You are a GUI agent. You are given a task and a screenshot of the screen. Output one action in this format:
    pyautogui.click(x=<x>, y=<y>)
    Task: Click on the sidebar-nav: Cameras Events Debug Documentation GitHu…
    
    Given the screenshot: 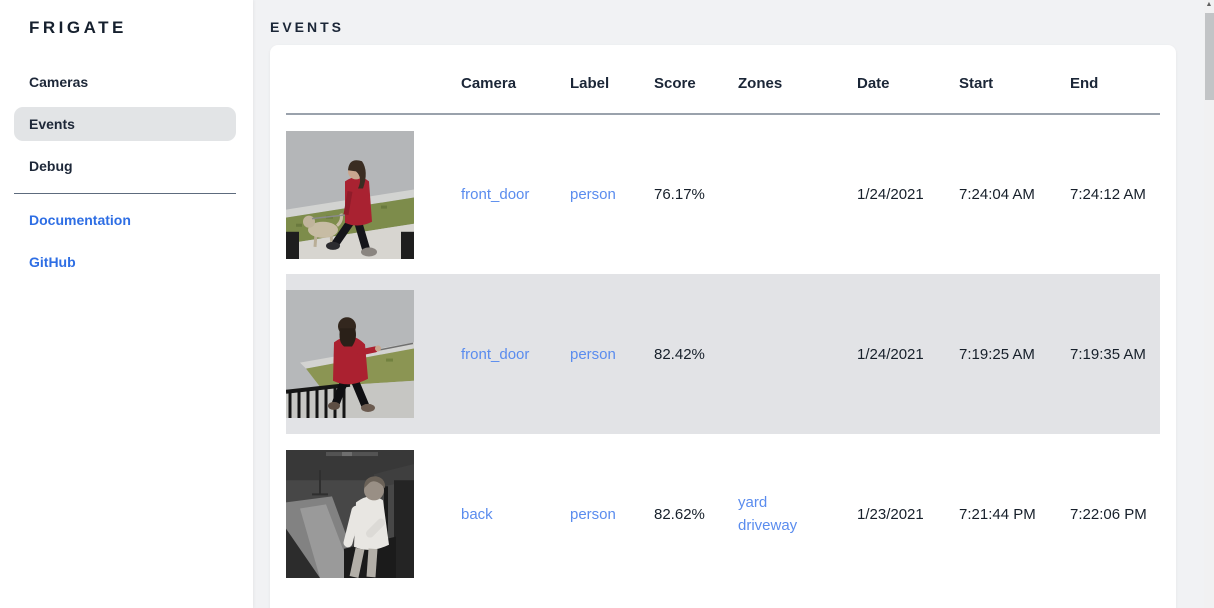 What is the action you would take?
    pyautogui.click(x=126, y=172)
    